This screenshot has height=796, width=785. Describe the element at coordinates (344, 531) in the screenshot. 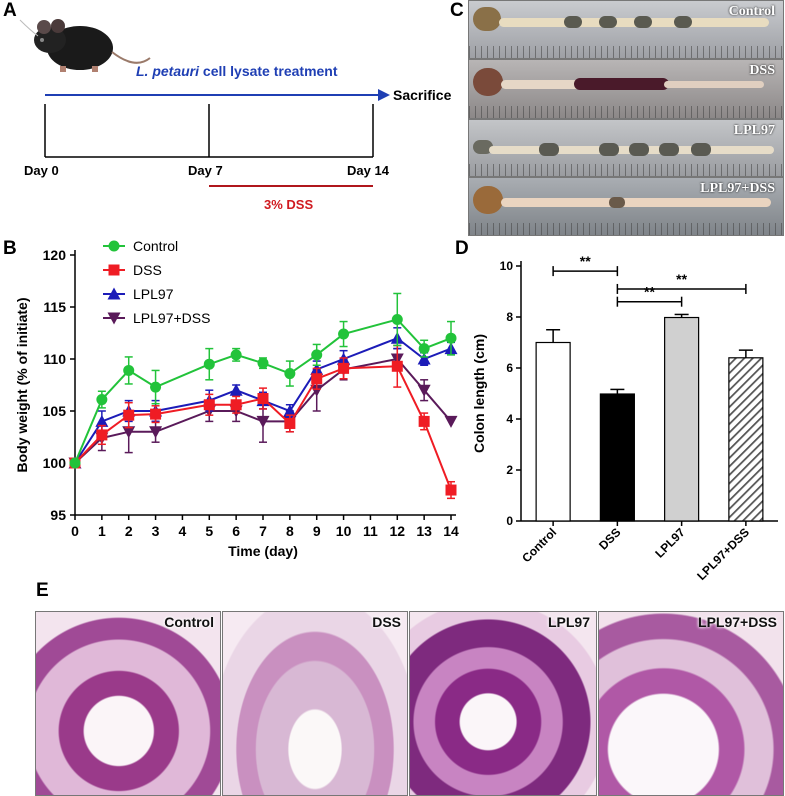

I see `x-tick-label: 10` at that location.